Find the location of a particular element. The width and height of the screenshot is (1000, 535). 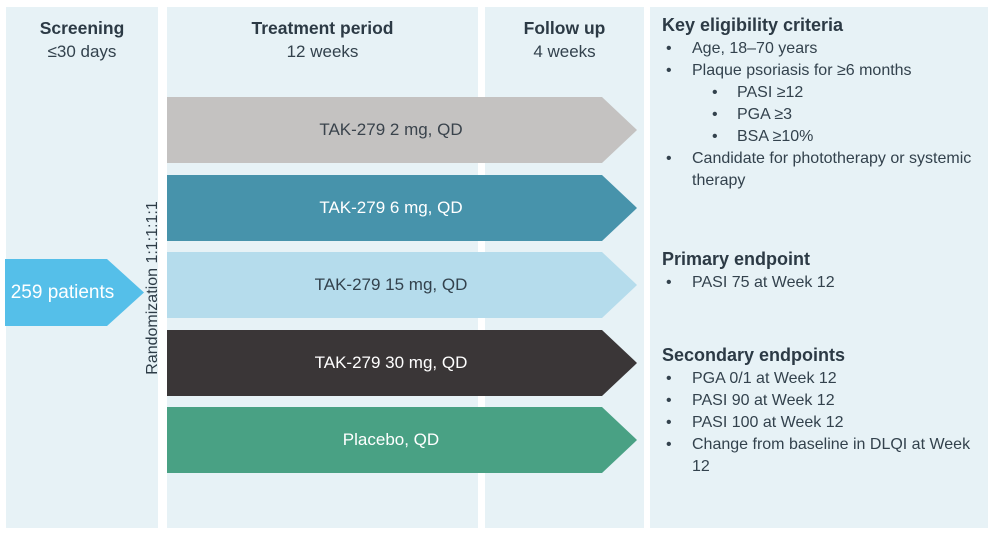

screening-phase-header: Screening ≤30 days is located at coordinates (82, 35).